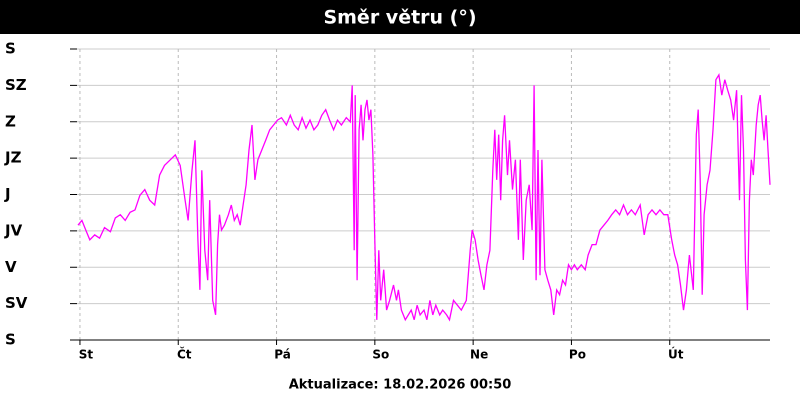 This screenshot has height=400, width=800. Describe the element at coordinates (676, 354) in the screenshot. I see `x-tick-label: Út` at that location.